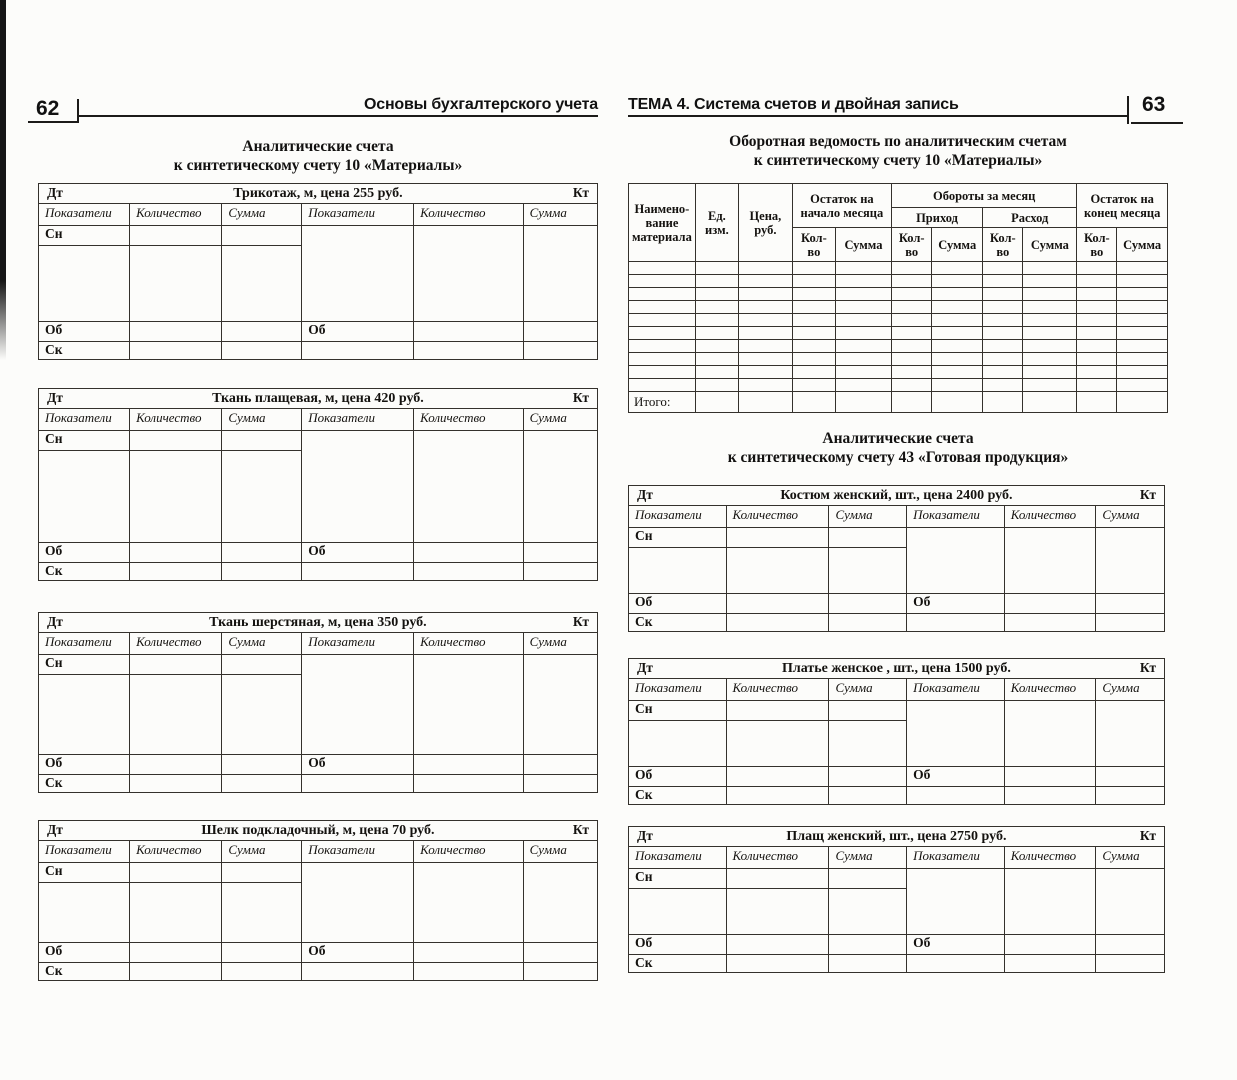 The image size is (1237, 1080). What do you see at coordinates (318, 193) in the screenshot?
I see `table-title: Трикотаж, м, цена 255 руб.` at bounding box center [318, 193].